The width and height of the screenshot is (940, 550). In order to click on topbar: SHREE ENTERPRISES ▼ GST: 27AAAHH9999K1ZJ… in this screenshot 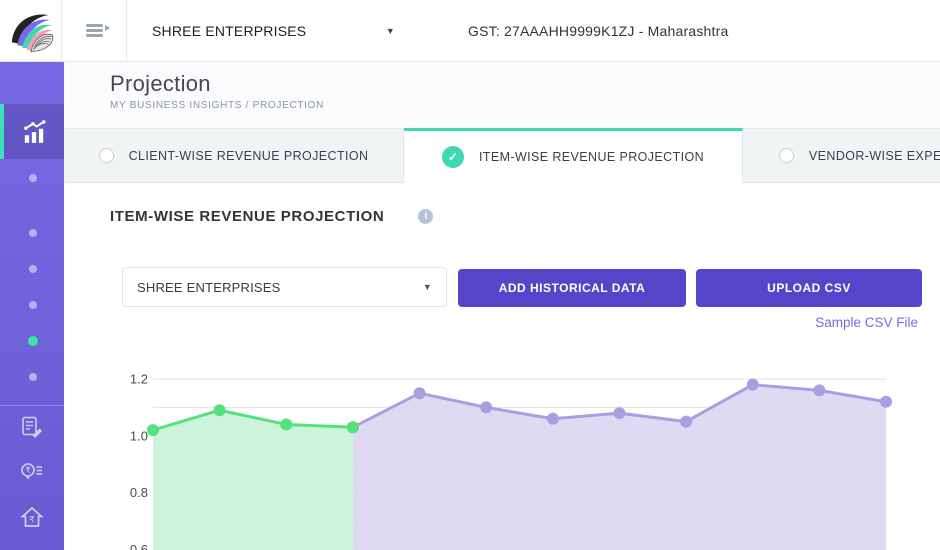, I will do `click(470, 31)`.